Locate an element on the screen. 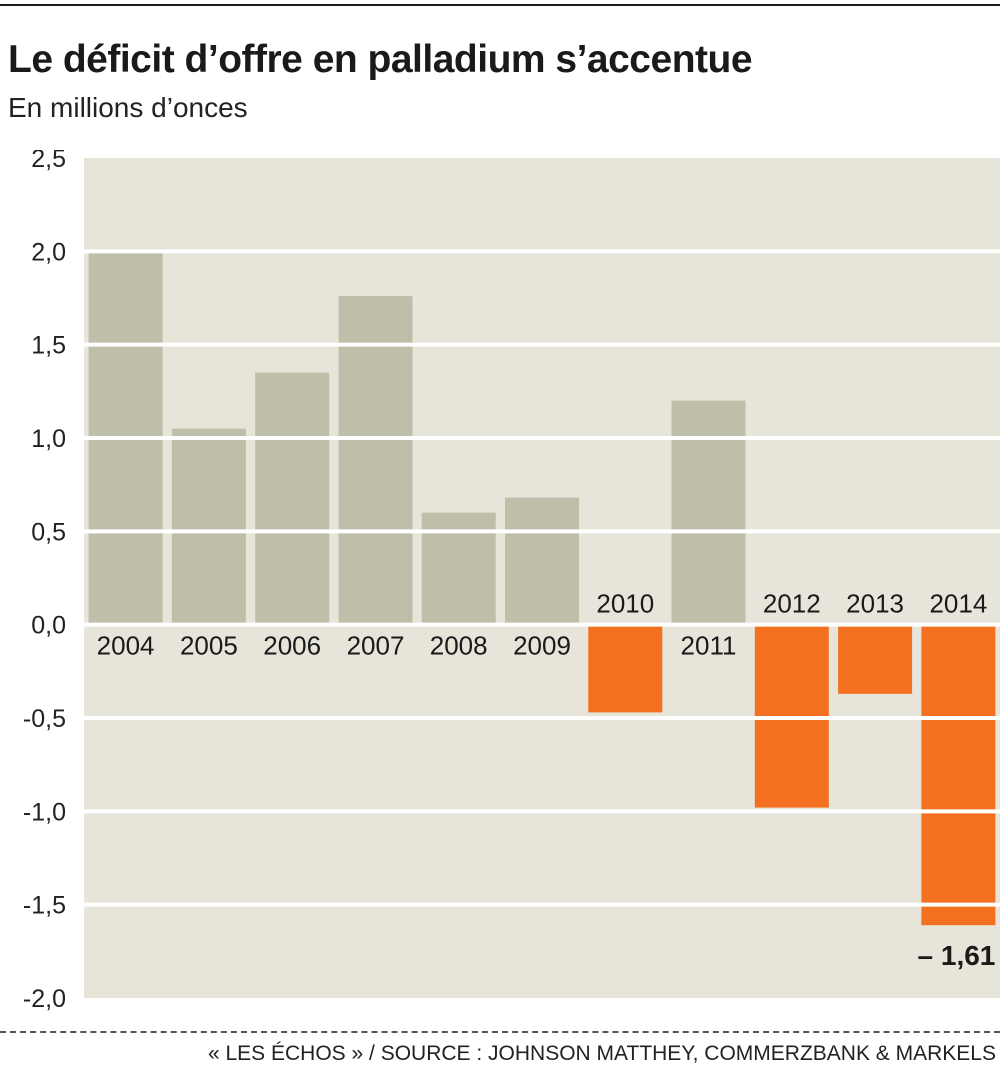 The height and width of the screenshot is (1069, 1000). y-tick-label: 0,5 is located at coordinates (48, 532).